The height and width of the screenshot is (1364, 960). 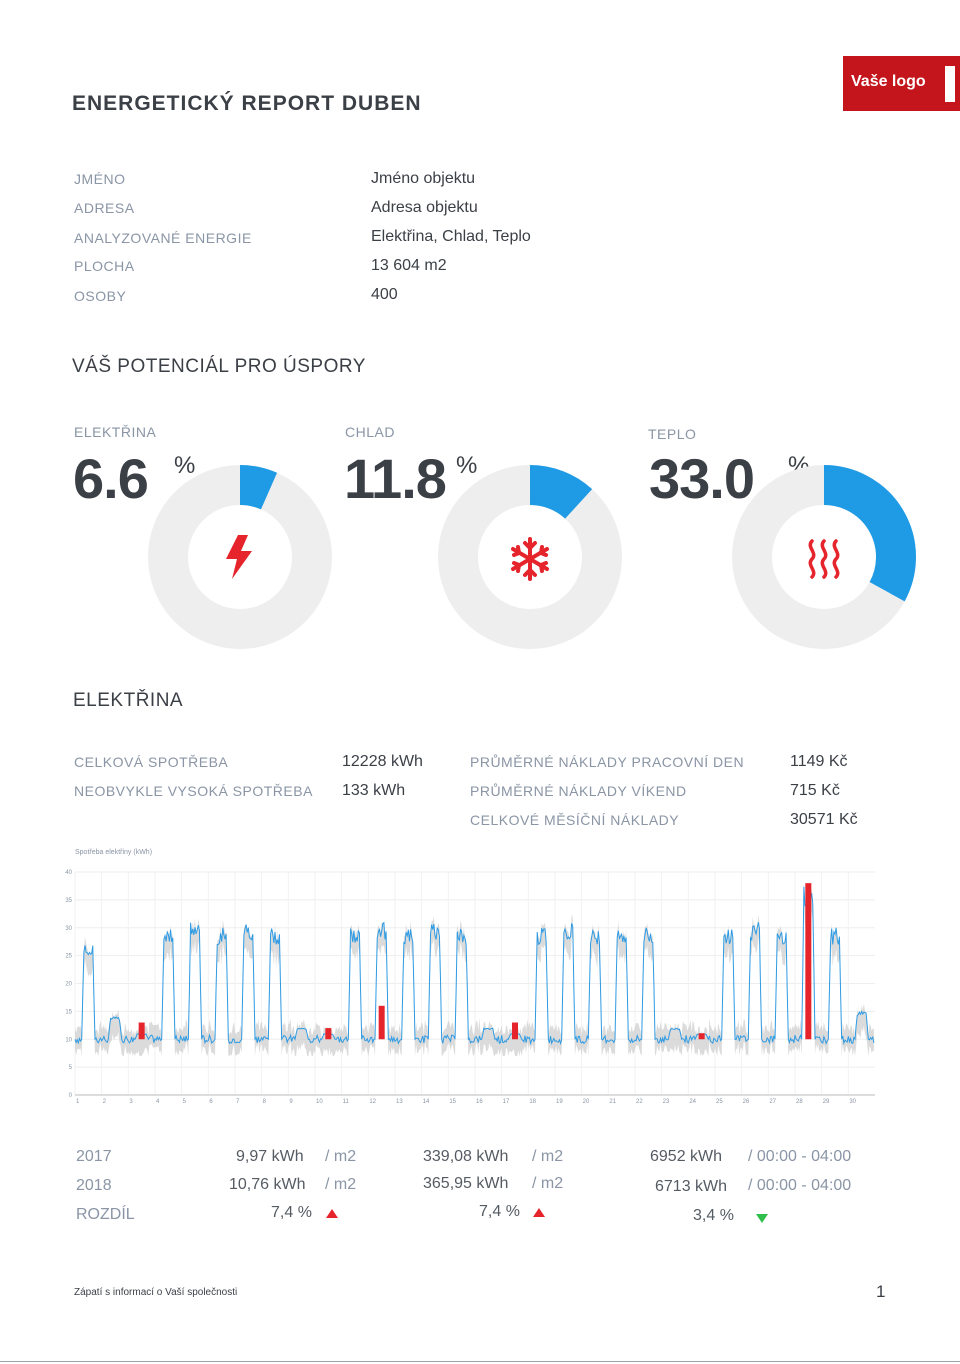 I want to click on savings-value-cold: 11.8, so click(x=395, y=478).